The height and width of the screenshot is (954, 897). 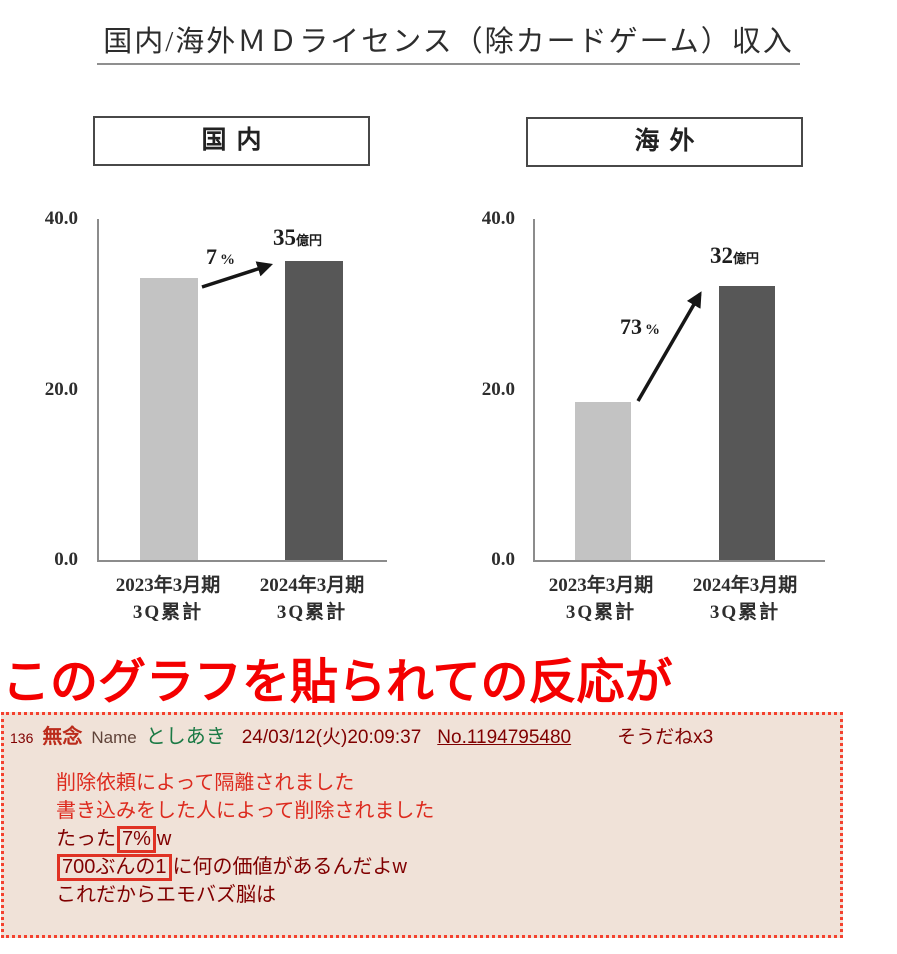 What do you see at coordinates (227, 260) in the screenshot?
I see `growth-unit-domestic: %` at bounding box center [227, 260].